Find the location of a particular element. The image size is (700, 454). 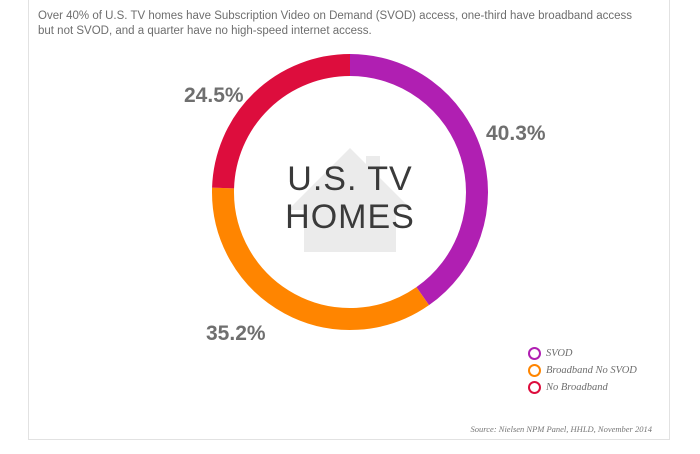

legend-item-broadband-no-svod: Broadband No SVOD is located at coordinates (582, 370).